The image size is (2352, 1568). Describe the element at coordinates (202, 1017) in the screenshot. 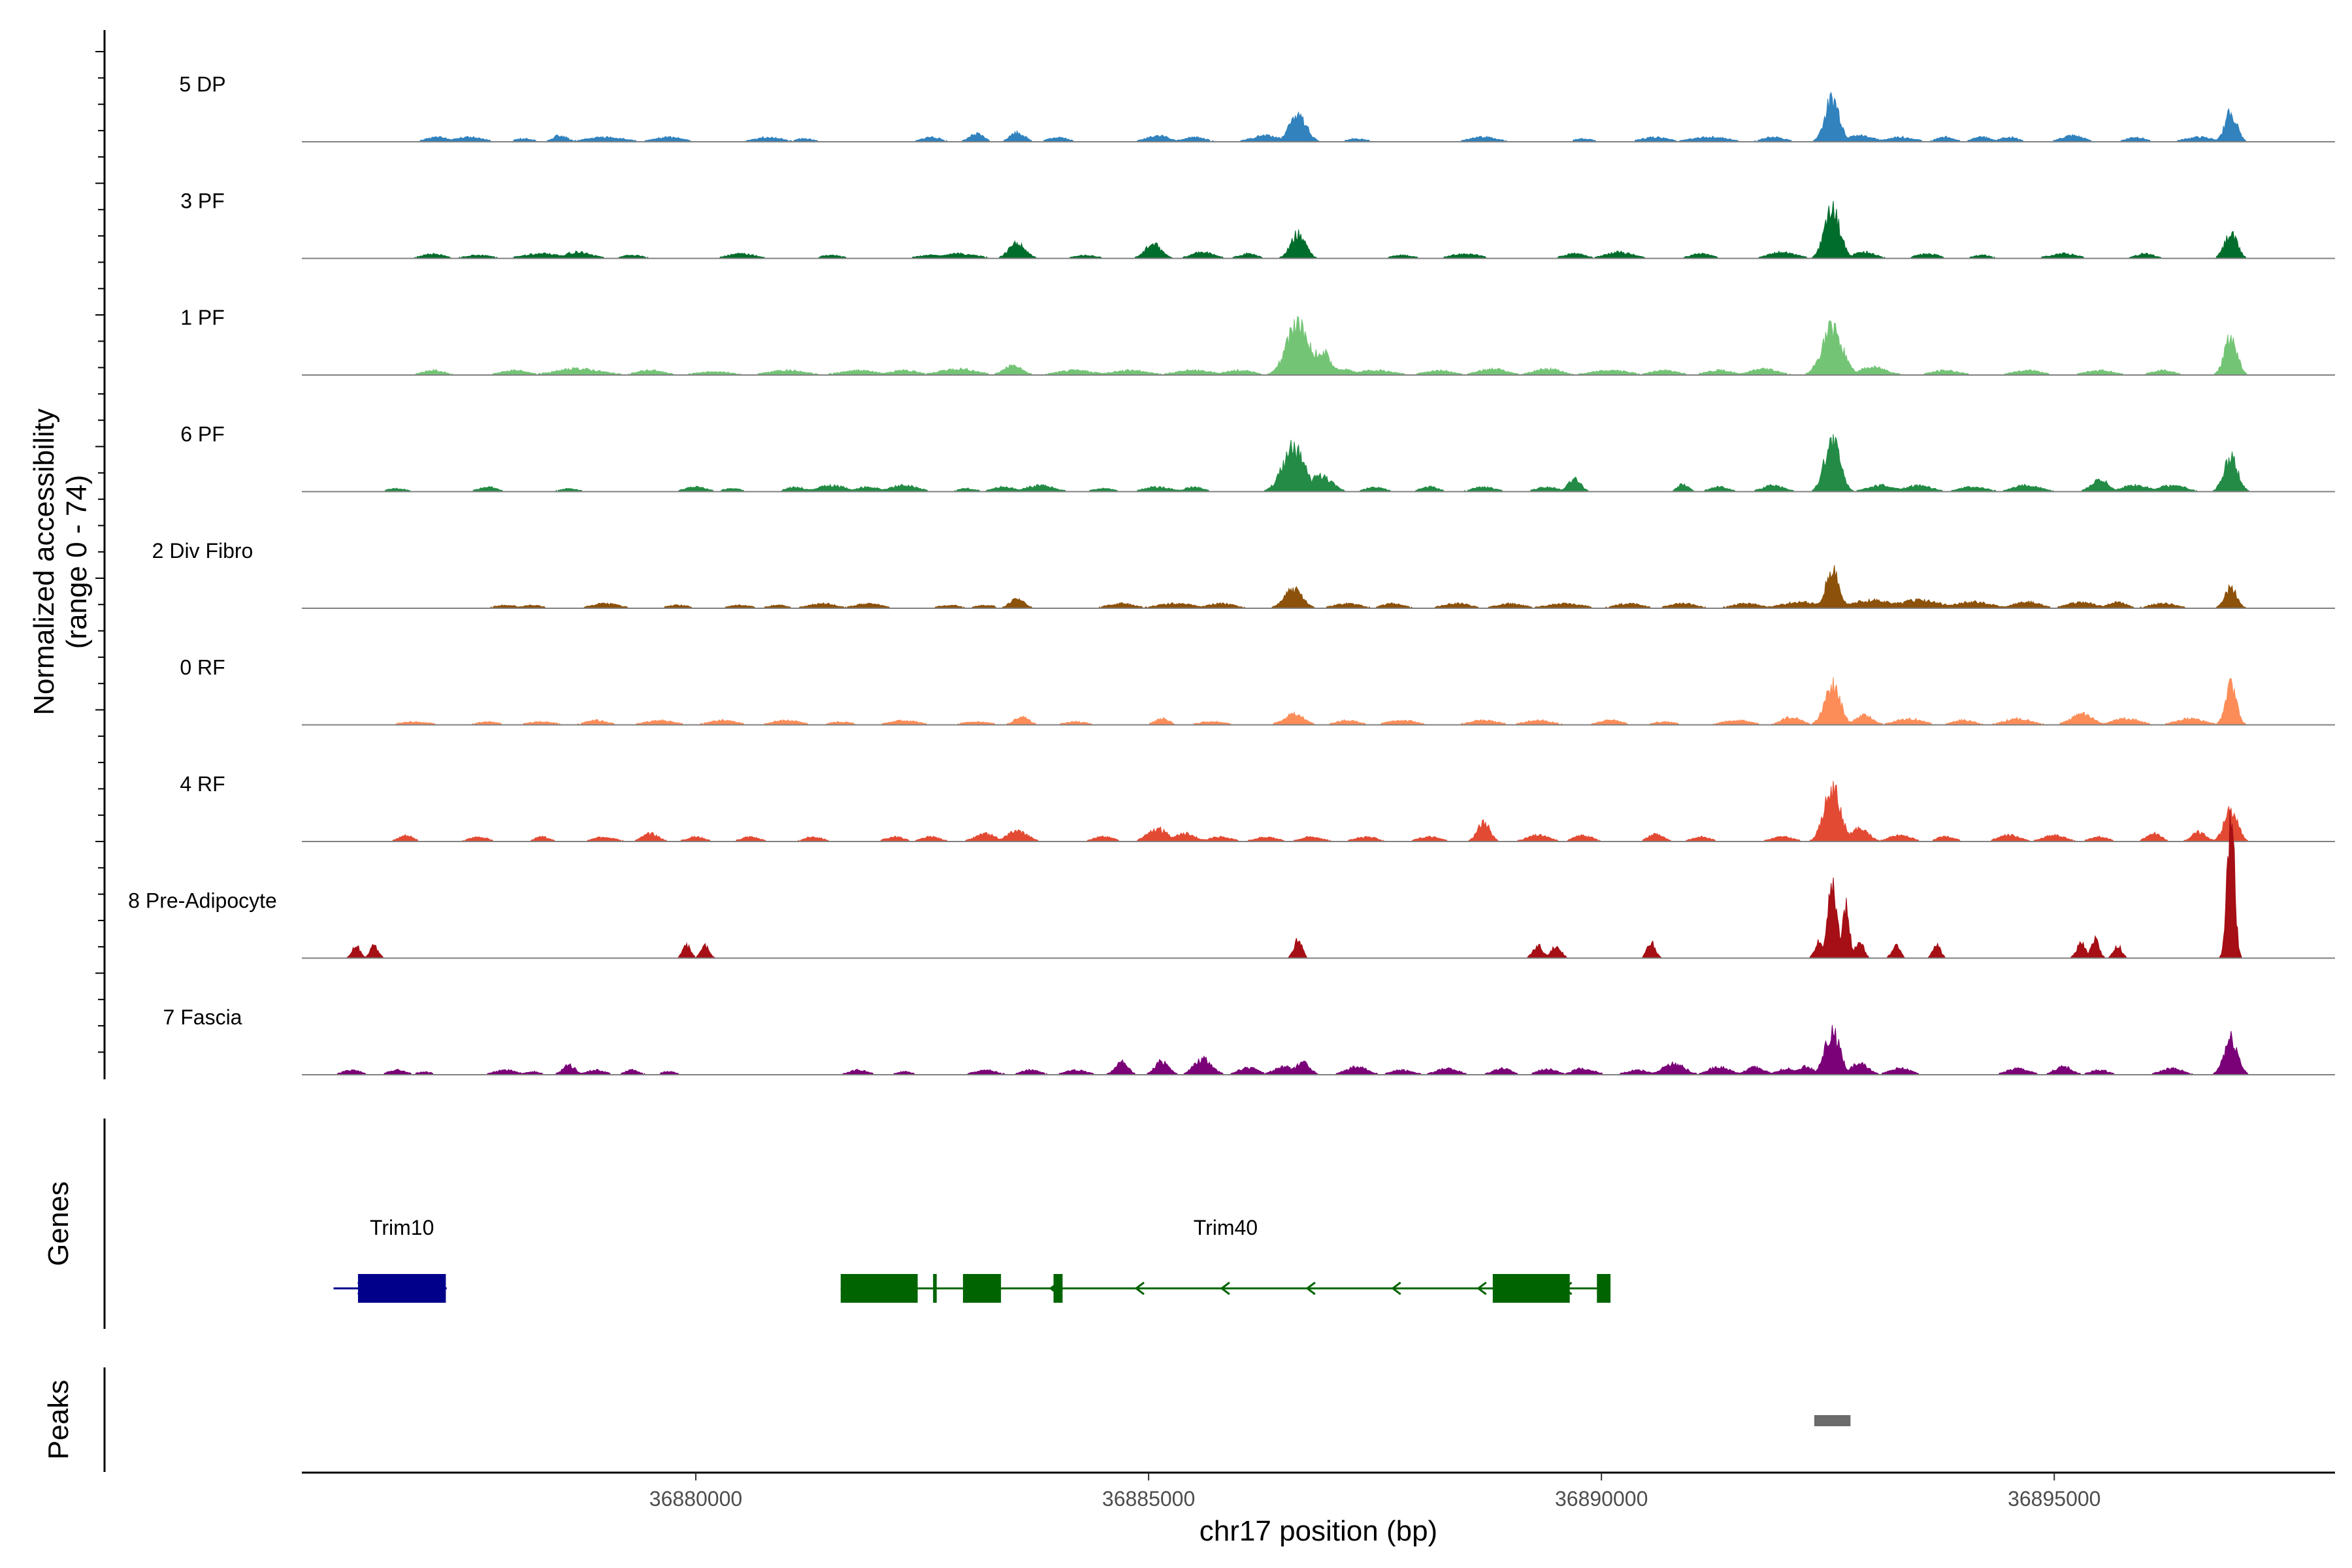

I see `track-label: 7 Fascia` at that location.